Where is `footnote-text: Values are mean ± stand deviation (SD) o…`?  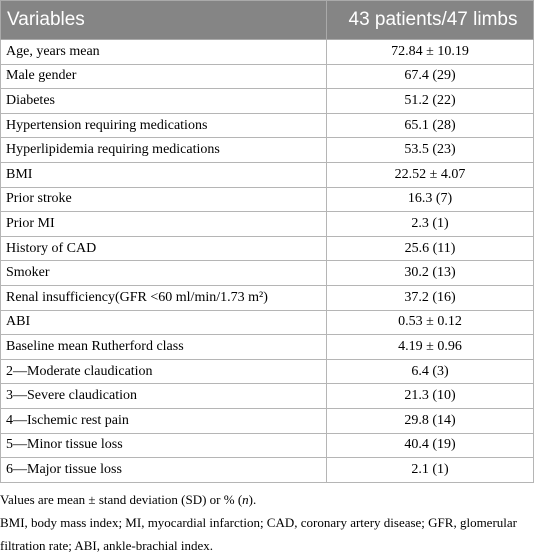
footnote-text: Values are mean ± stand deviation (SD) o… is located at coordinates (121, 499).